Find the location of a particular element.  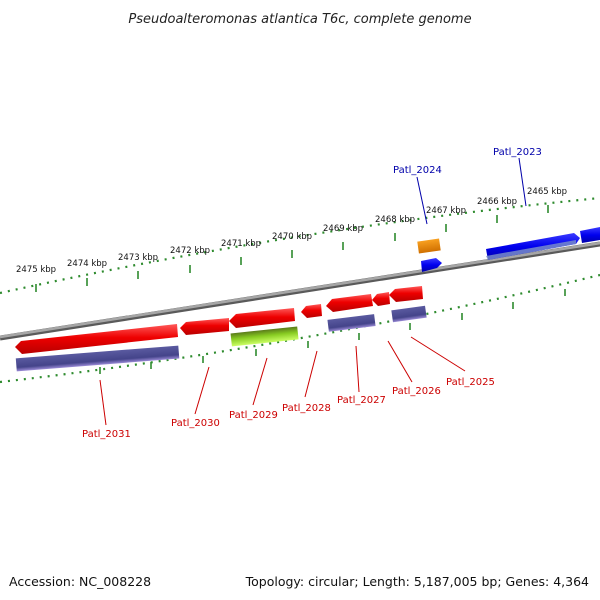

scale-label: 2472 kbp is located at coordinates (190, 251).